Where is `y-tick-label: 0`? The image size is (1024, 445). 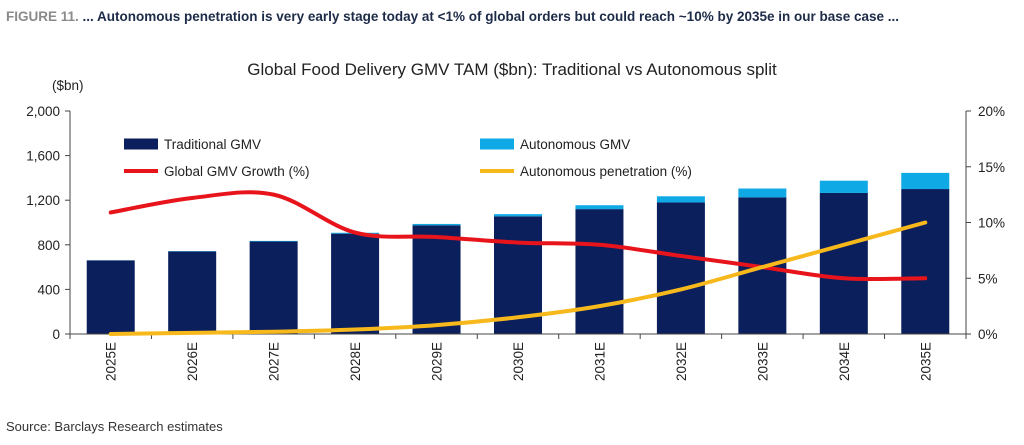 y-tick-label: 0 is located at coordinates (56, 334).